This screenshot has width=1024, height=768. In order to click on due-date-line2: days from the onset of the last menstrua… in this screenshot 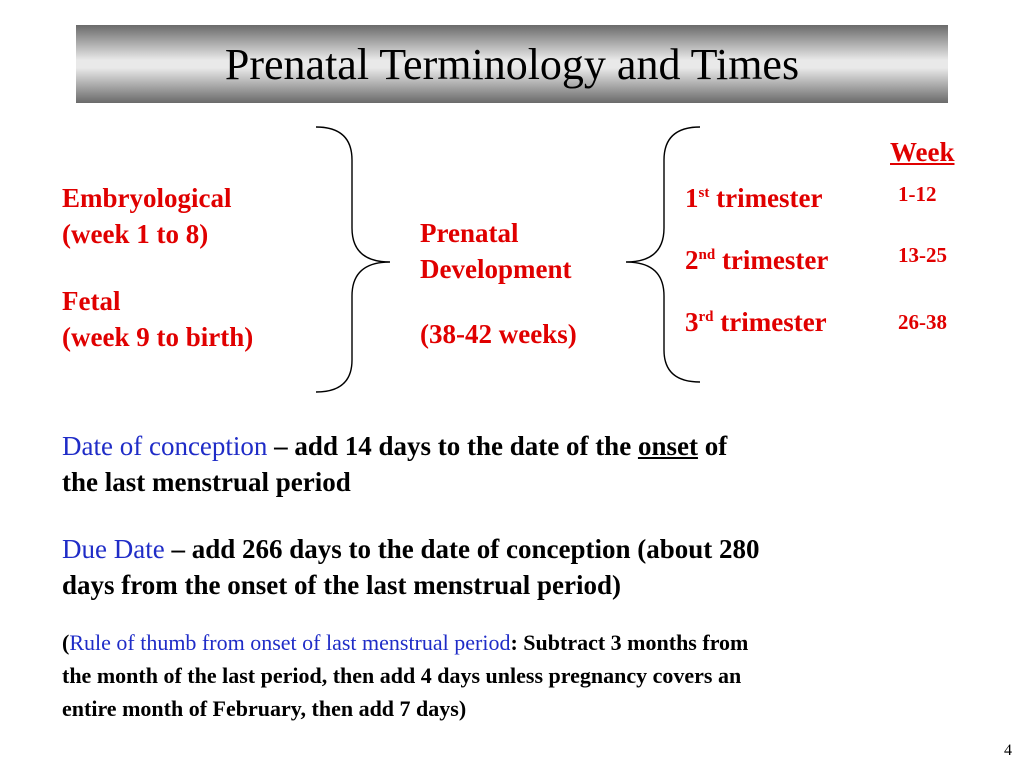, I will do `click(341, 585)`.